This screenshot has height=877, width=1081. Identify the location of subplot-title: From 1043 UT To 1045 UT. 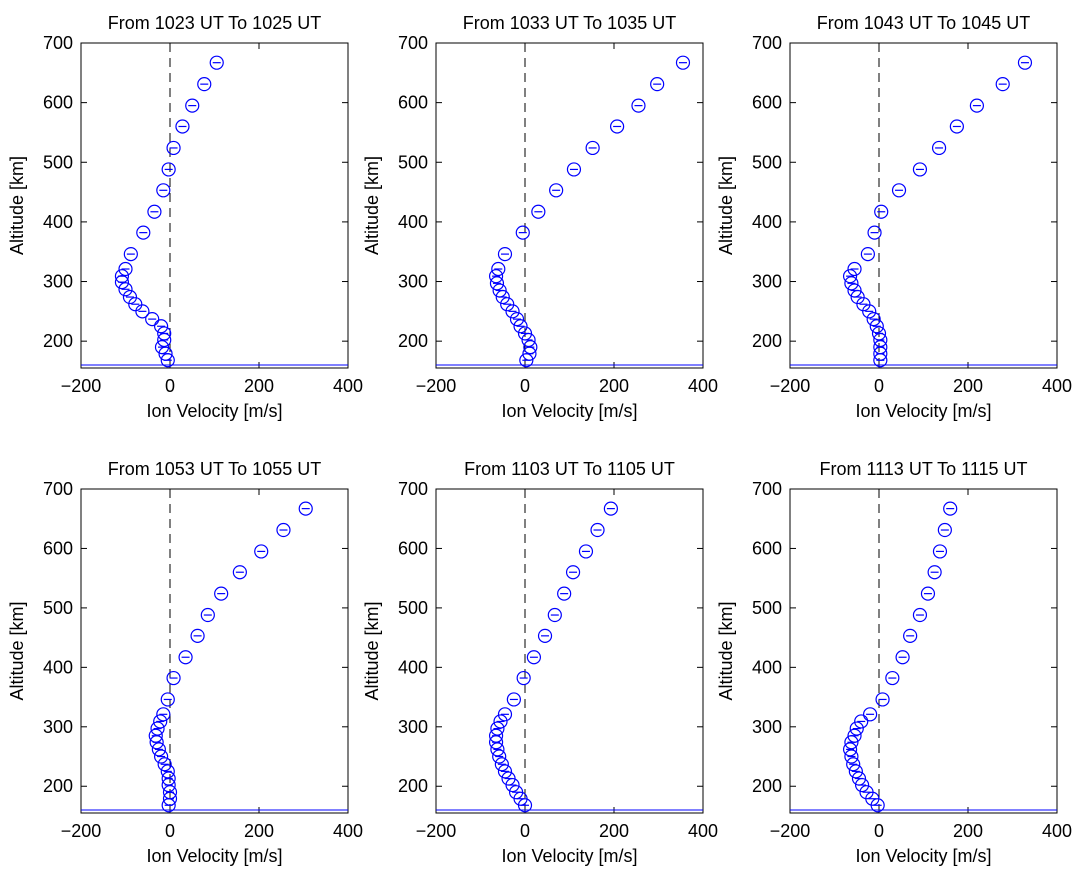
(923, 23).